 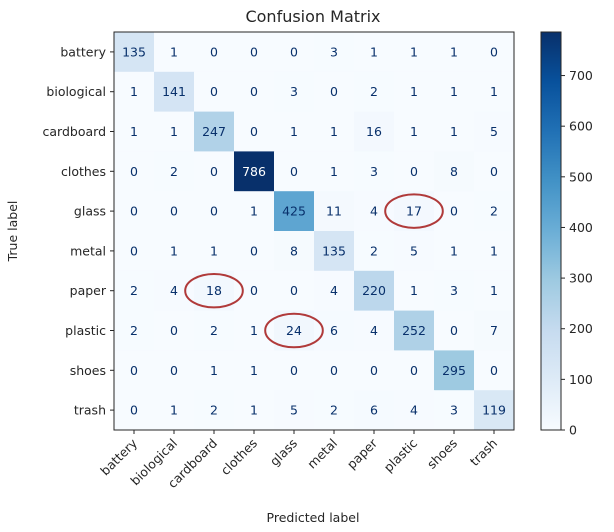 What do you see at coordinates (581, 328) in the screenshot?
I see `colorbar-tick-label: 200` at bounding box center [581, 328].